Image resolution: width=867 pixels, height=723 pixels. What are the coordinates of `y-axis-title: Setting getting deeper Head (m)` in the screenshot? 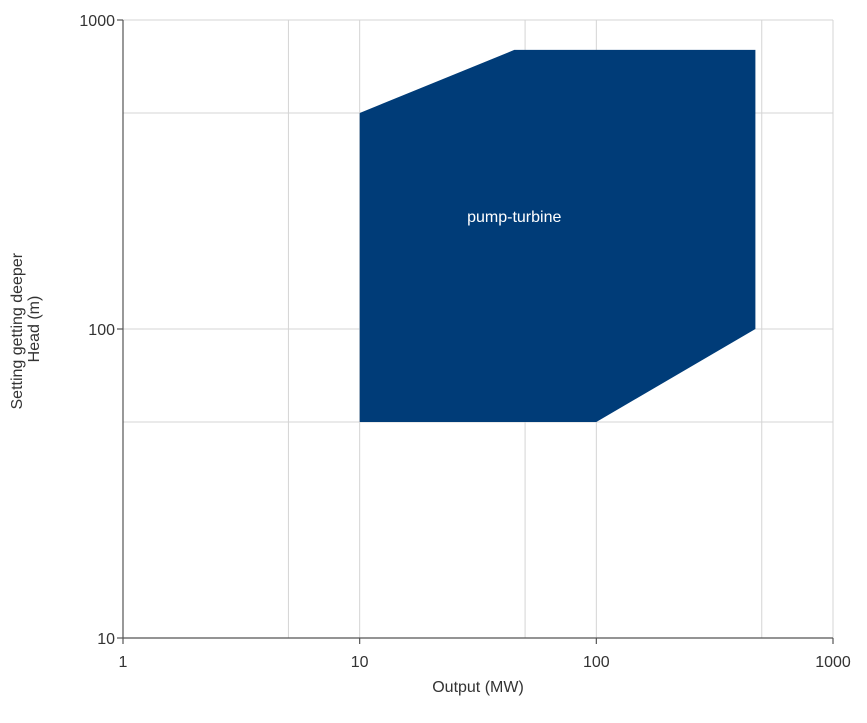 It's located at (26, 328).